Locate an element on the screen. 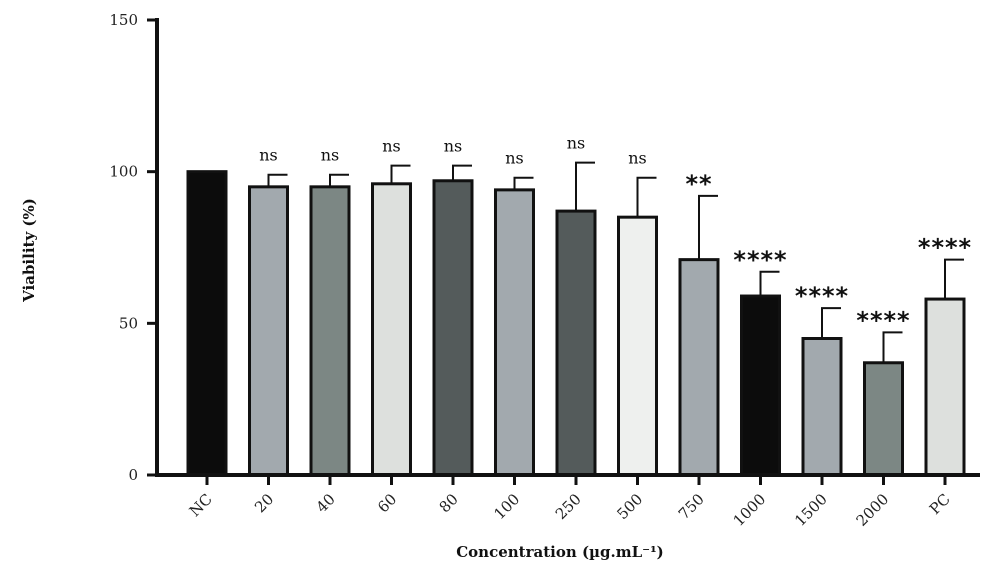  significance-label-750: ** is located at coordinates (698, 184).